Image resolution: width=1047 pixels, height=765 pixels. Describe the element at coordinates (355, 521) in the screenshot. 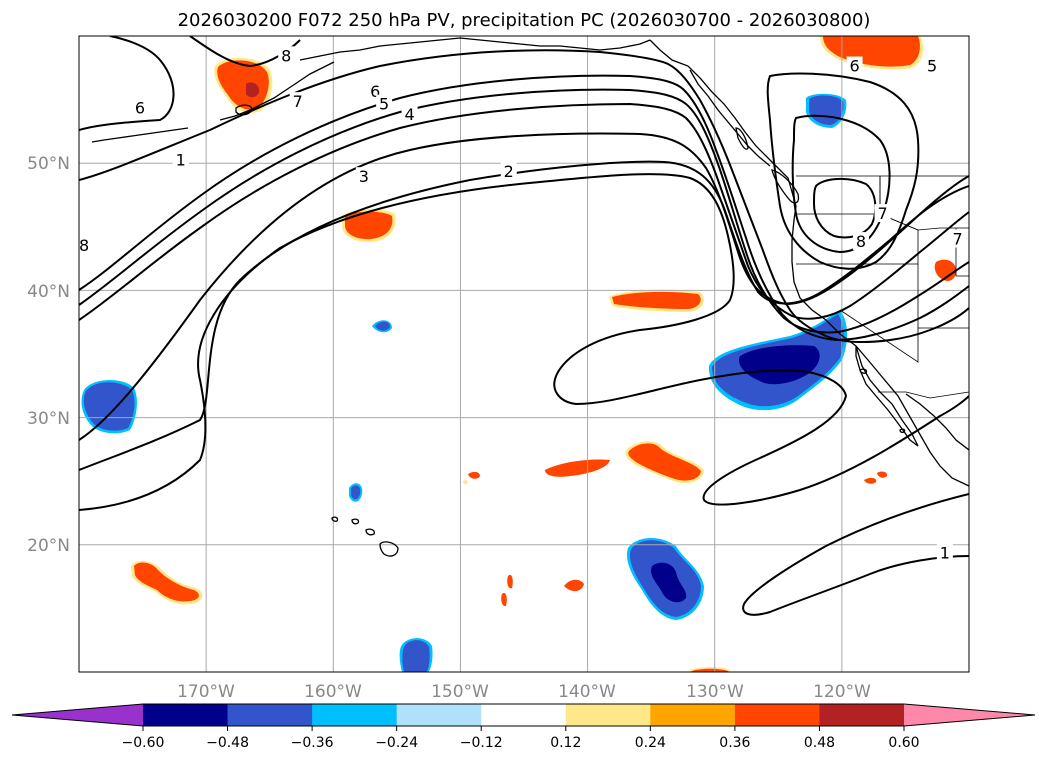

I see `island-oahu` at that location.